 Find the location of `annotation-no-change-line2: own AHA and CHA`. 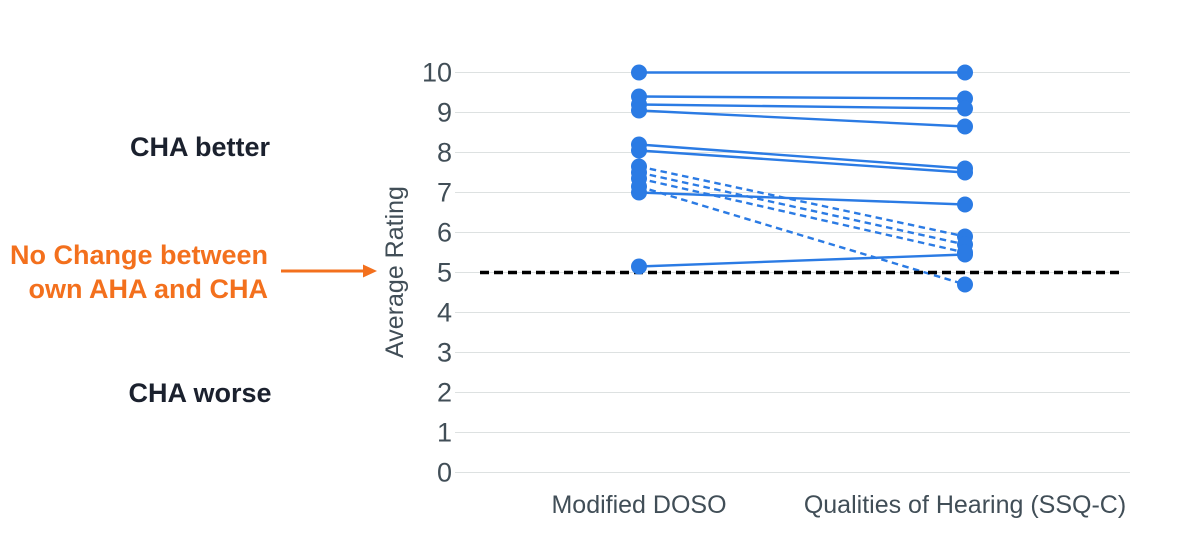

annotation-no-change-line2: own AHA and CHA is located at coordinates (148, 289).